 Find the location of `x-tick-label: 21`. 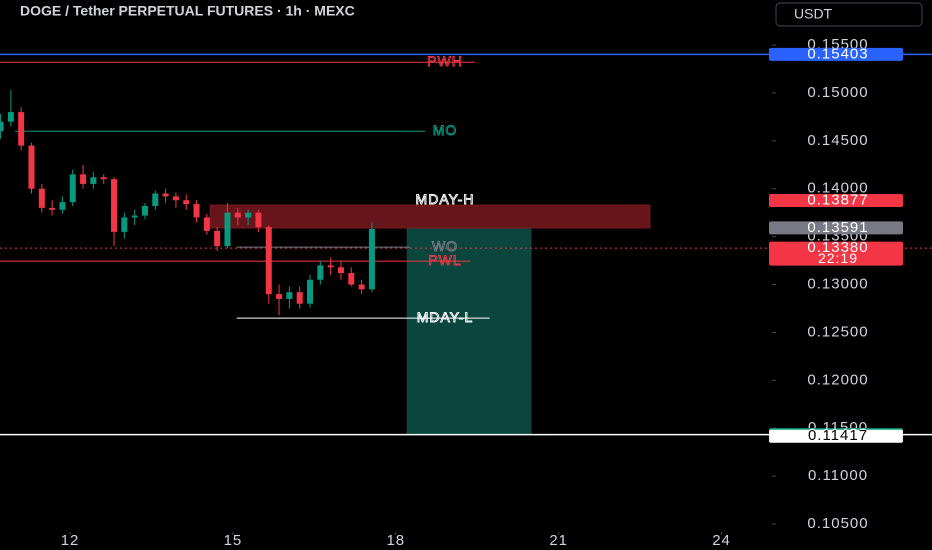

x-tick-label: 21 is located at coordinates (558, 540).